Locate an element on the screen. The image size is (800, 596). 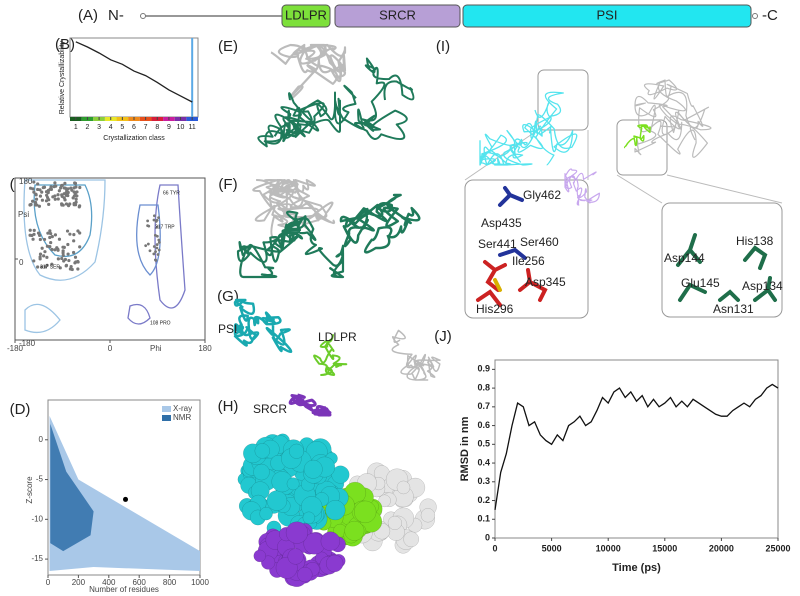
domain-label: LDLPR is located at coordinates (306, 14).